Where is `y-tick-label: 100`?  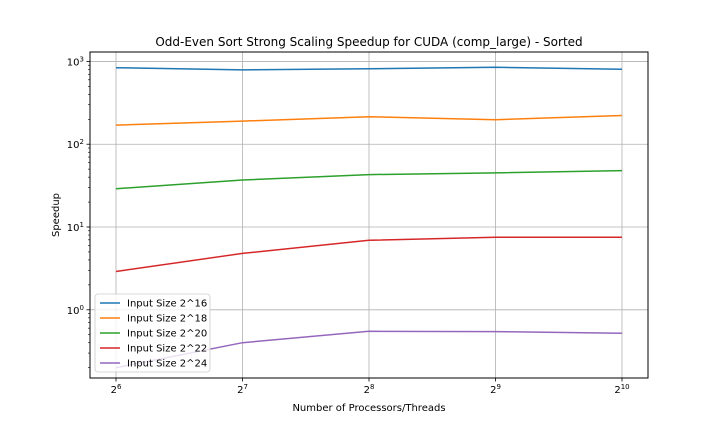
y-tick-label: 100 is located at coordinates (75, 310).